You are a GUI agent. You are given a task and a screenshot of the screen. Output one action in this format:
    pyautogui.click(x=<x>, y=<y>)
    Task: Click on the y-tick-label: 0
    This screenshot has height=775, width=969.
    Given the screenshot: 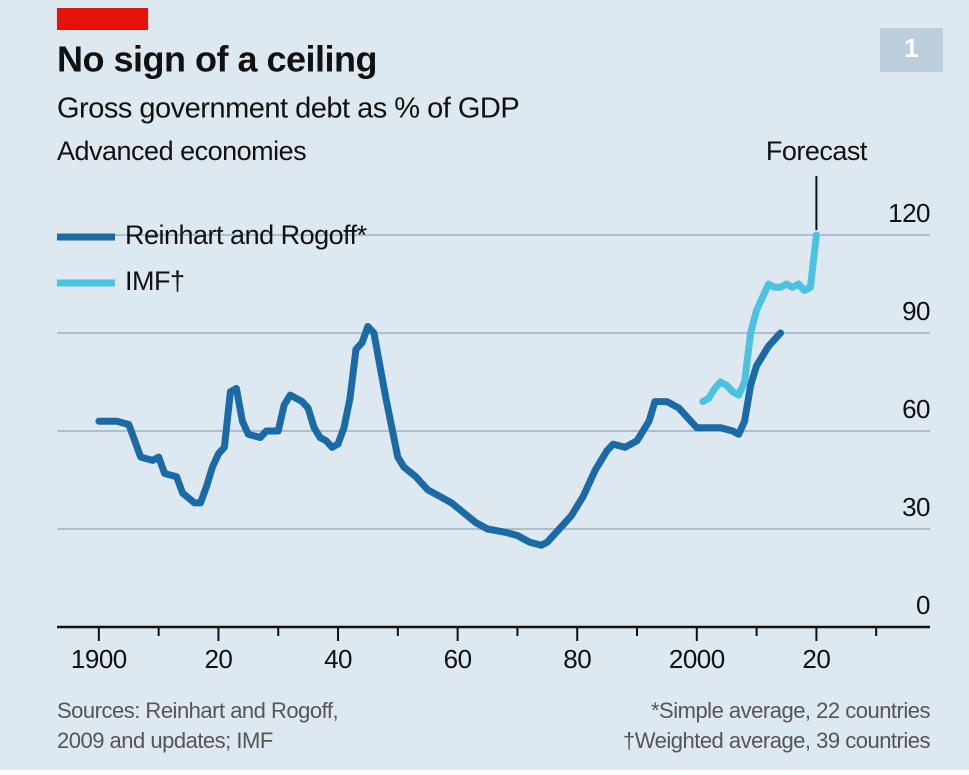 What is the action you would take?
    pyautogui.click(x=923, y=605)
    